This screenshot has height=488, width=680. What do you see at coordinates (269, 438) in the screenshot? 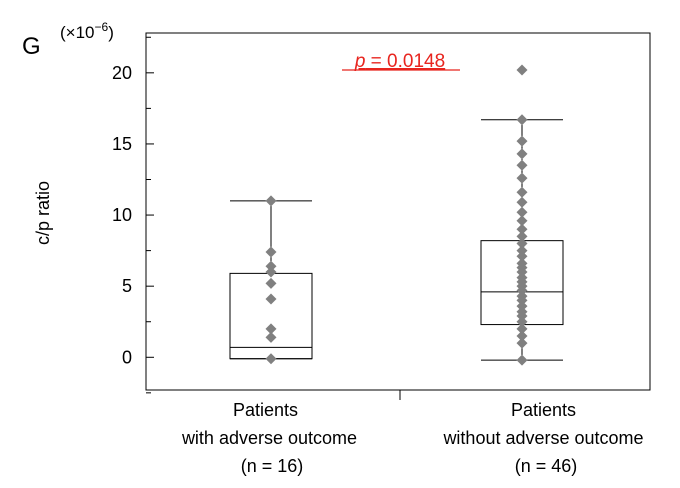
I see `group-1-label-line-2: with adverse outcome` at bounding box center [269, 438].